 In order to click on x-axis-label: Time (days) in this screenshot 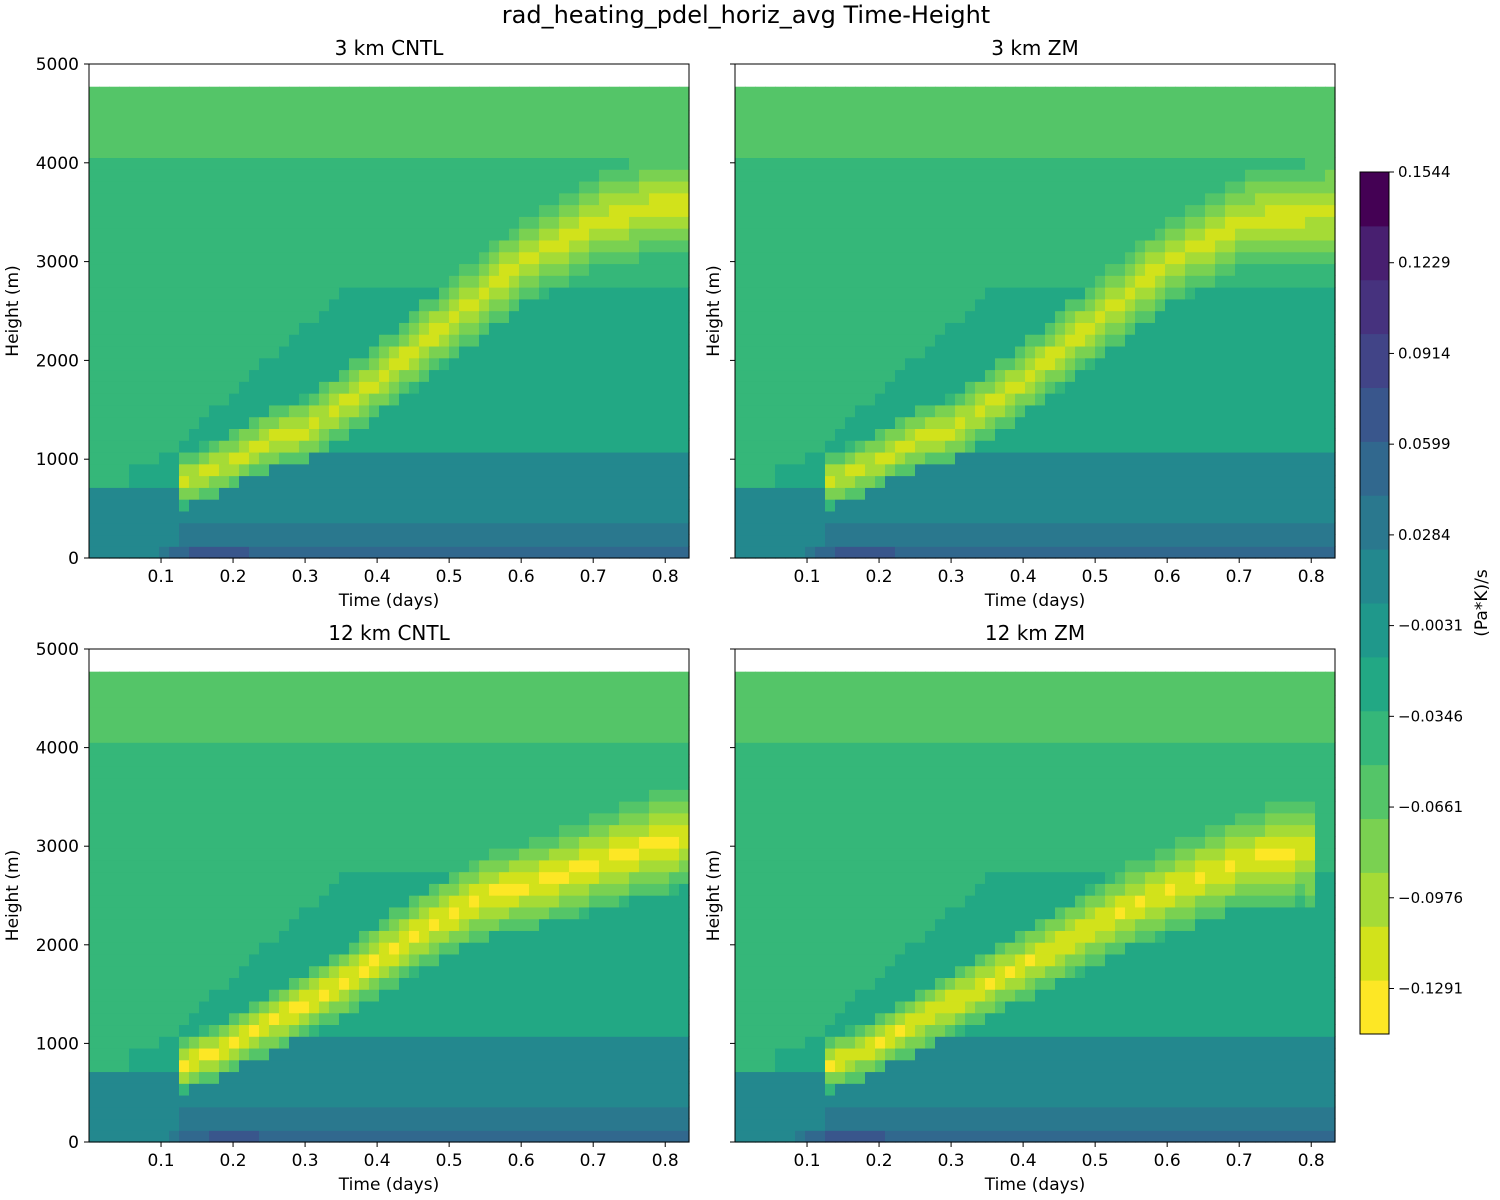, I will do `click(1034, 601)`.